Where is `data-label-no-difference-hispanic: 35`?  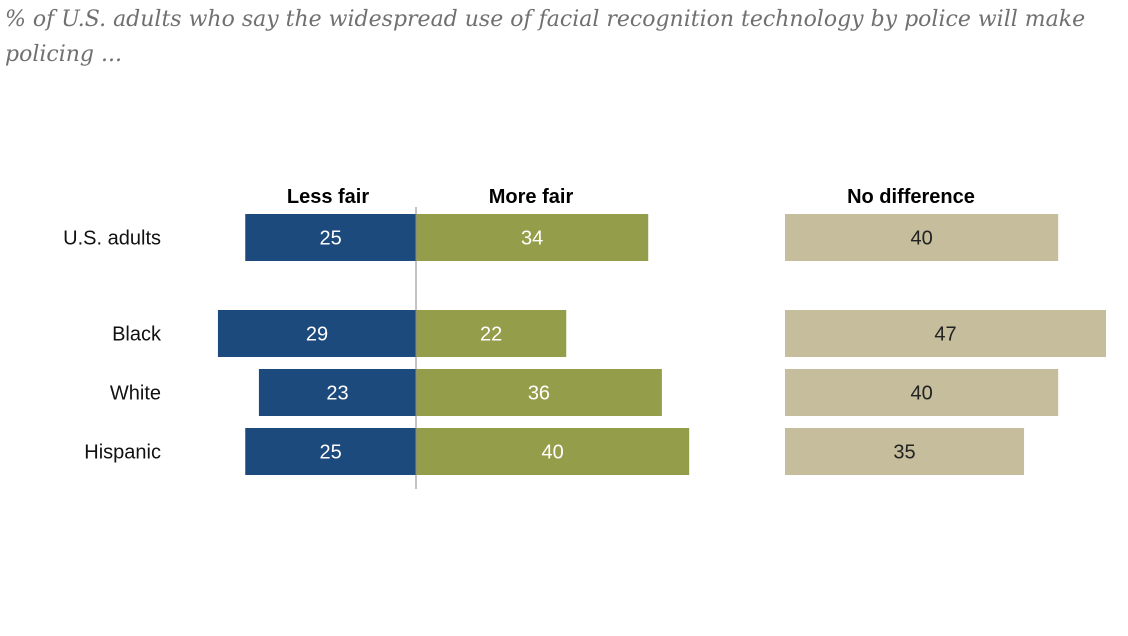 data-label-no-difference-hispanic: 35 is located at coordinates (904, 453).